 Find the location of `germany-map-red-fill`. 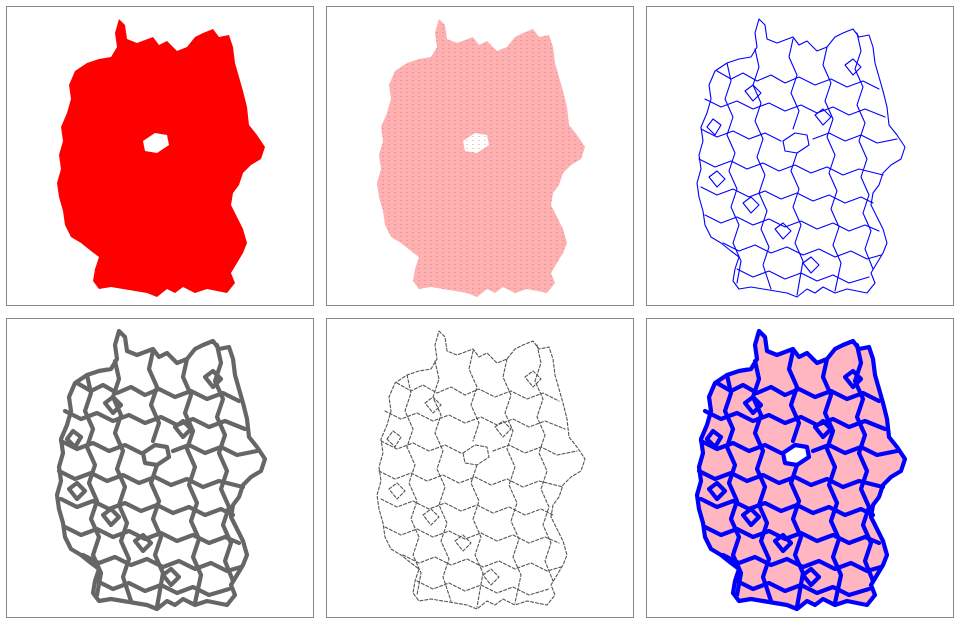

germany-map-red-fill is located at coordinates (161, 158).